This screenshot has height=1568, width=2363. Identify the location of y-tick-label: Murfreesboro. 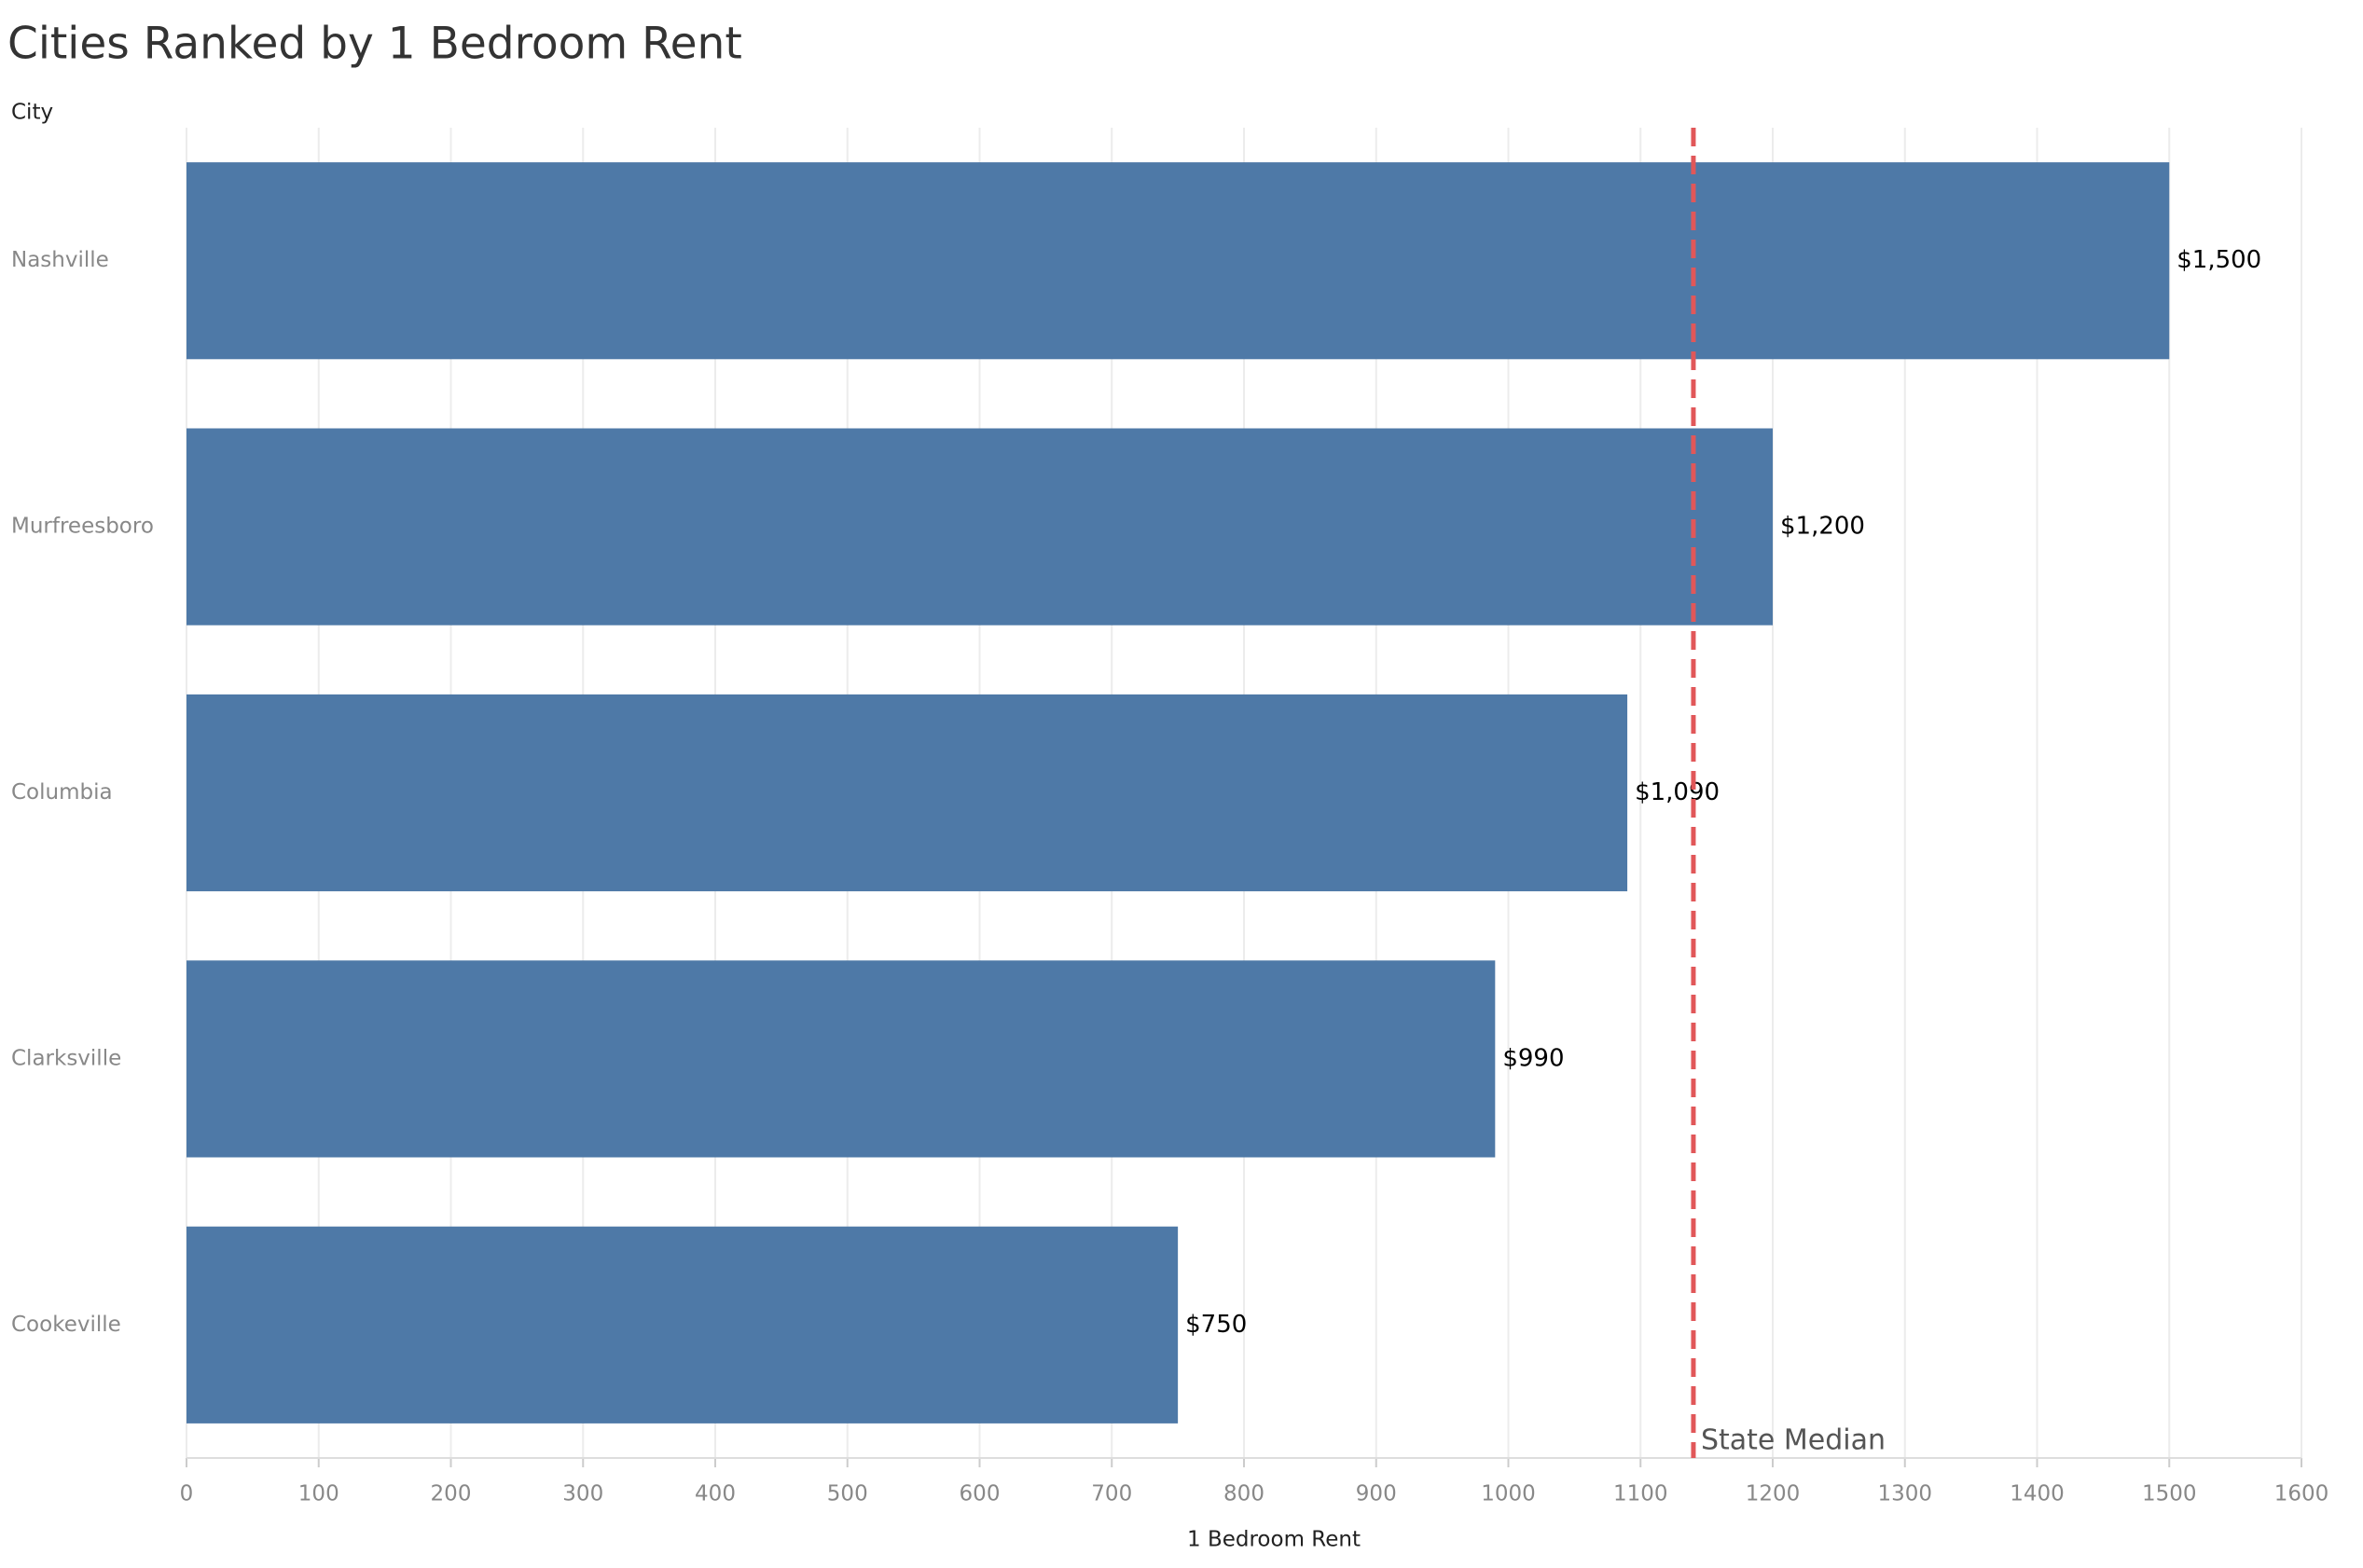
(82, 527).